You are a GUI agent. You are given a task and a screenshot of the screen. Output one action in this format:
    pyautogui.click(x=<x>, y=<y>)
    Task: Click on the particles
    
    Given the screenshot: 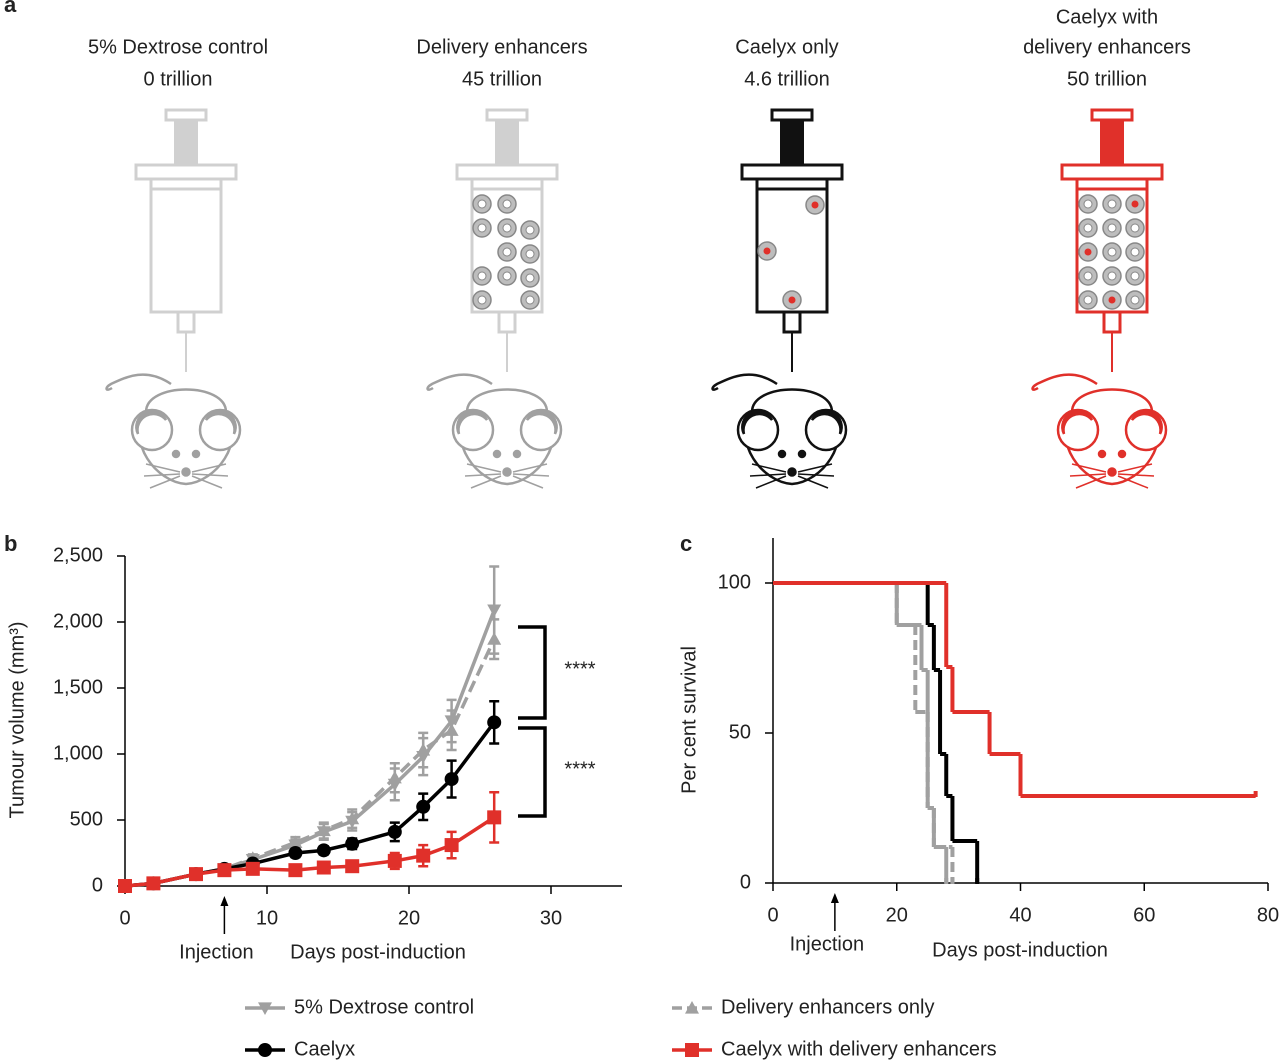 What is the action you would take?
    pyautogui.click(x=808, y=252)
    